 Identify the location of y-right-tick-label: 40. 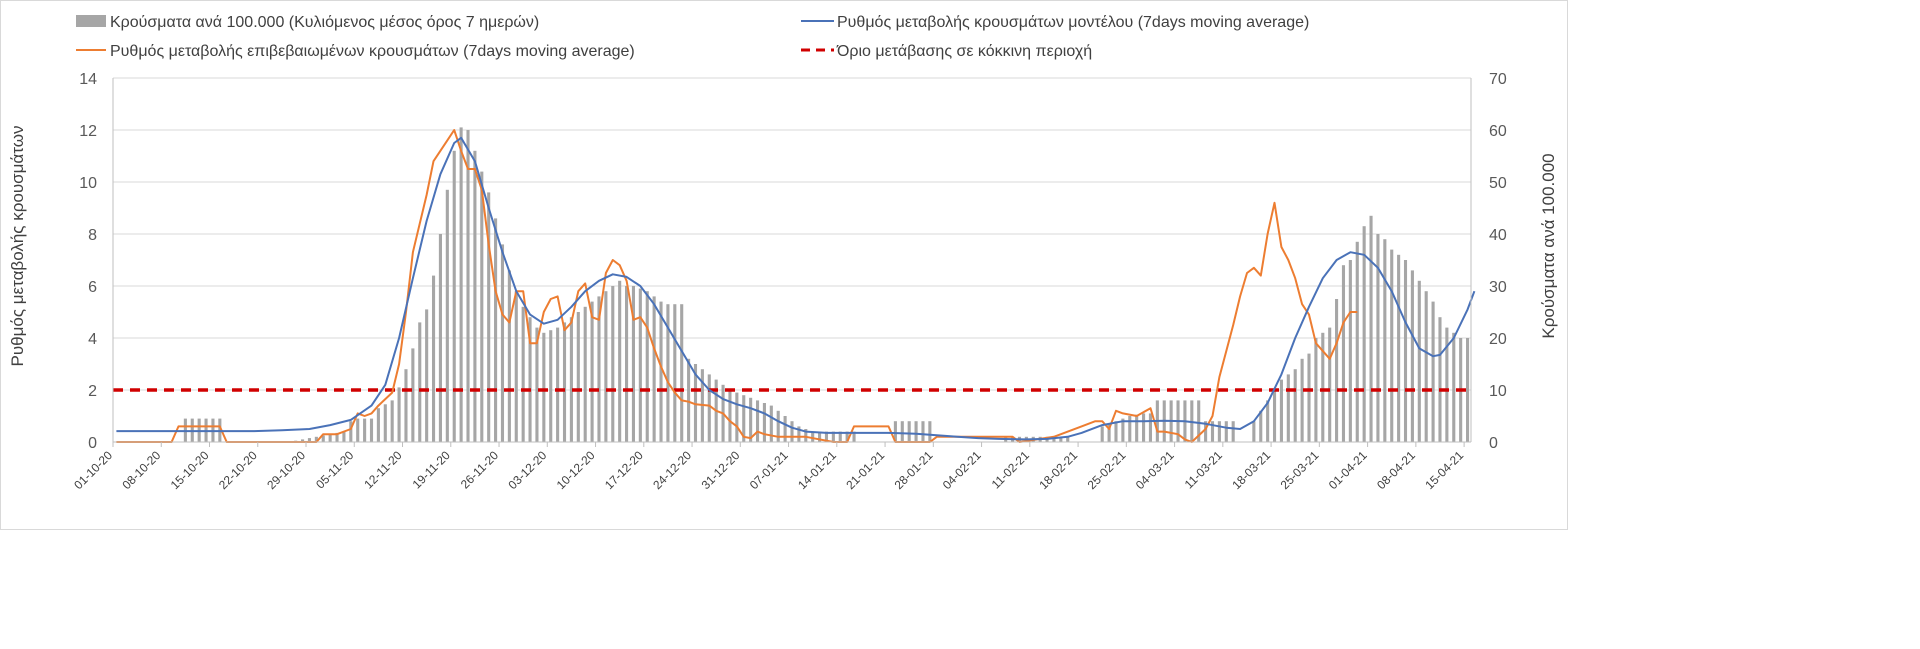
(1498, 235).